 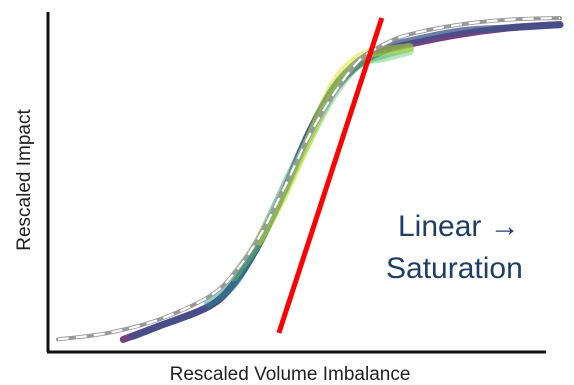 I want to click on annotation-line-2: Saturation, so click(x=454, y=268).